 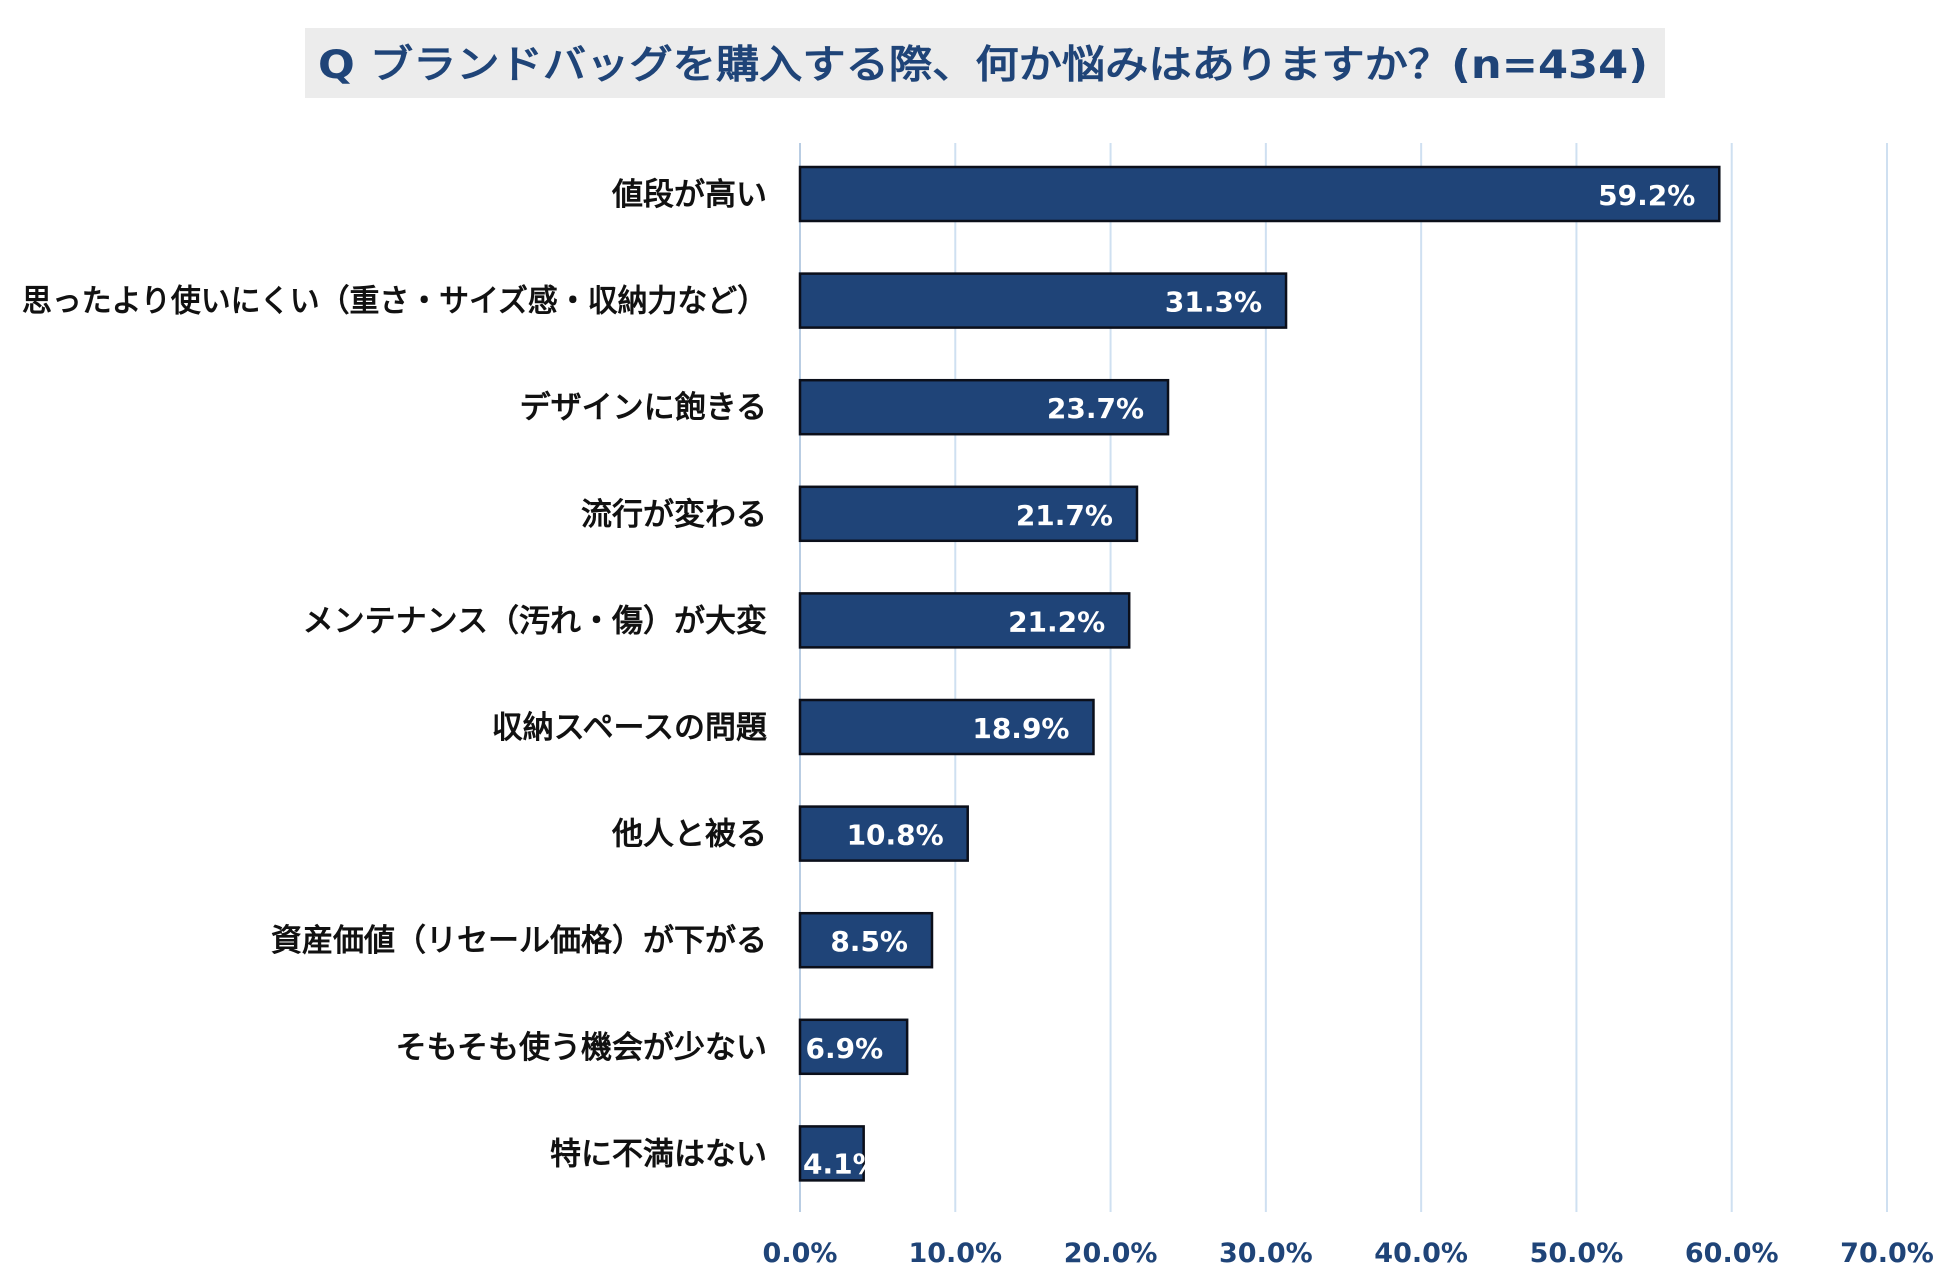 What do you see at coordinates (394, 302) in the screenshot?
I see `category-label: 思ったより使いにくい（重さ・サイズ感・収納力など）` at bounding box center [394, 302].